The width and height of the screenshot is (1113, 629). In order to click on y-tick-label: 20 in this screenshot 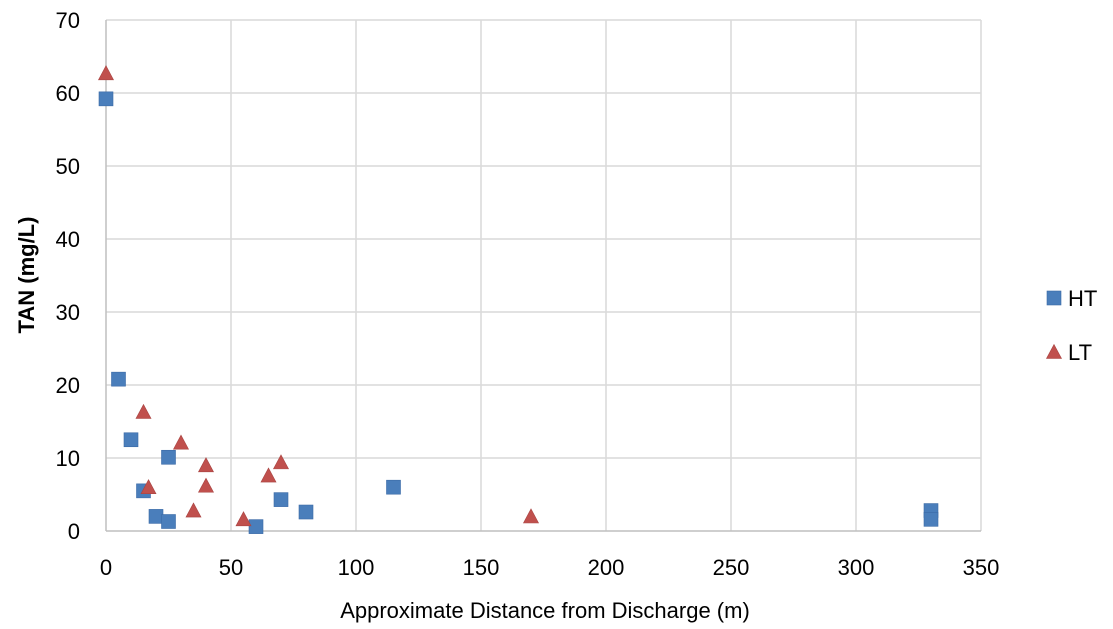, I will do `click(68, 385)`.